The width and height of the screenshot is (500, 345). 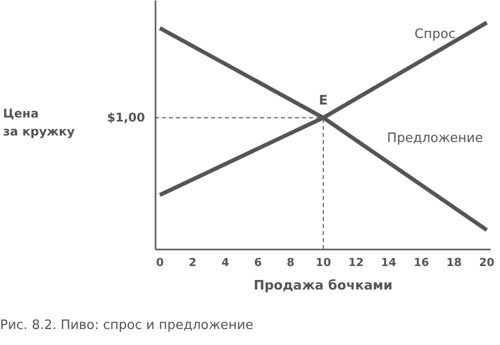 What do you see at coordinates (126, 117) in the screenshot?
I see `text: $1,00` at bounding box center [126, 117].